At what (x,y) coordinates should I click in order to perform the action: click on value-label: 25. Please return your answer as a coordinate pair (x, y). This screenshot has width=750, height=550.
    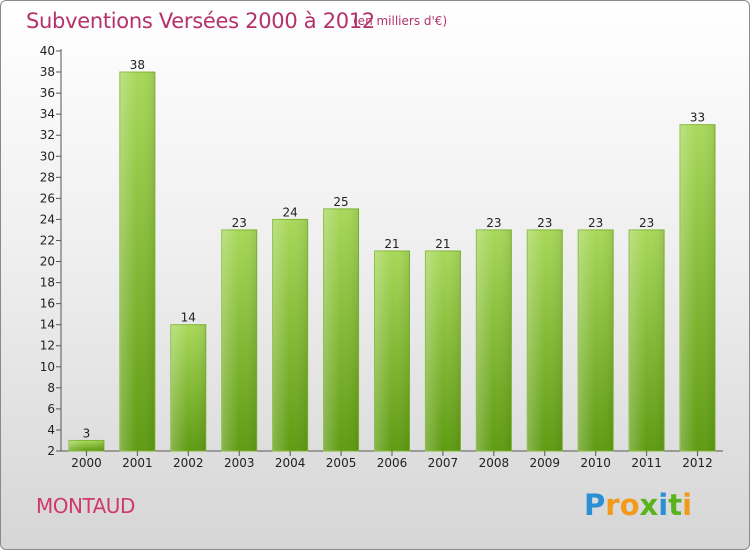
    Looking at the image, I should click on (340, 202).